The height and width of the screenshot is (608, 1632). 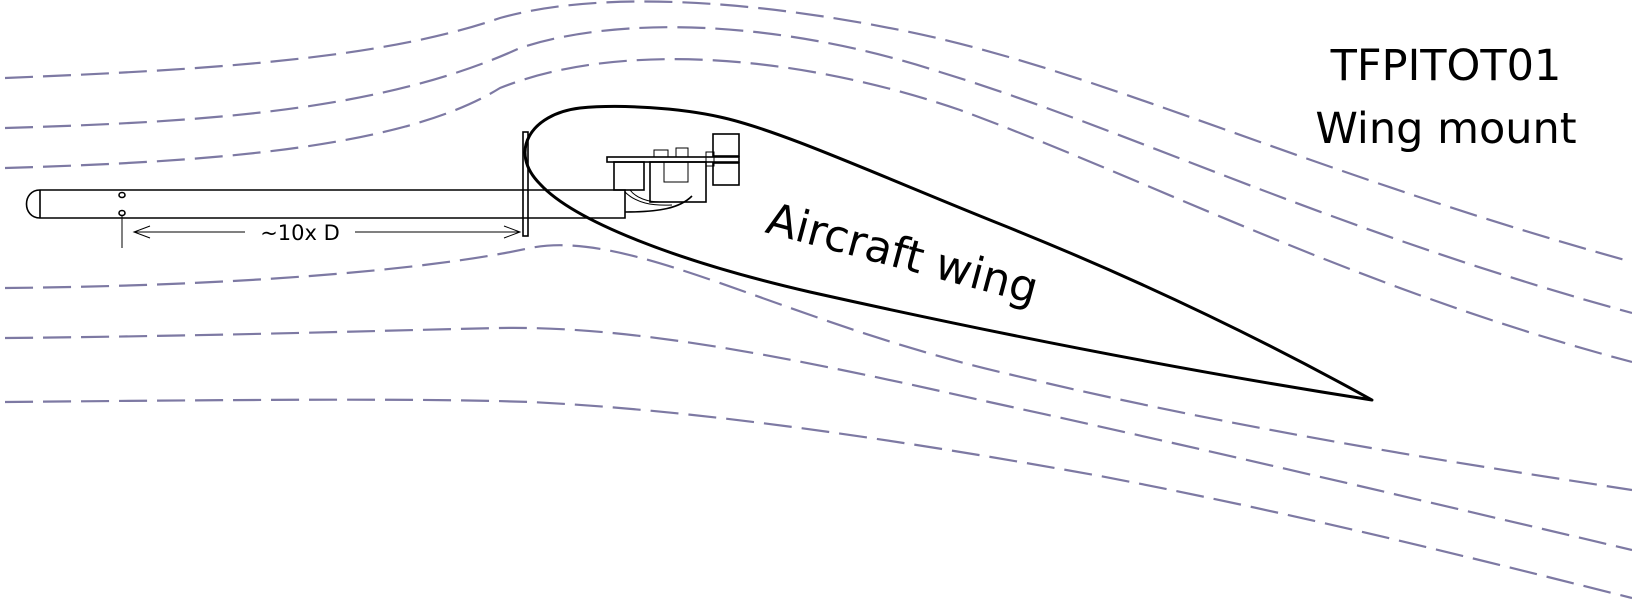 I want to click on pitot-tube-bend, so click(x=658, y=204).